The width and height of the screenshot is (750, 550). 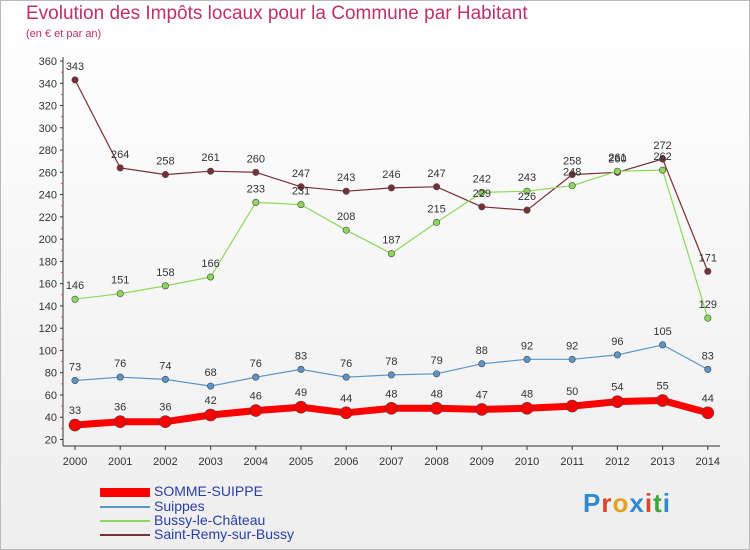 I want to click on data-label: 151, so click(x=120, y=281).